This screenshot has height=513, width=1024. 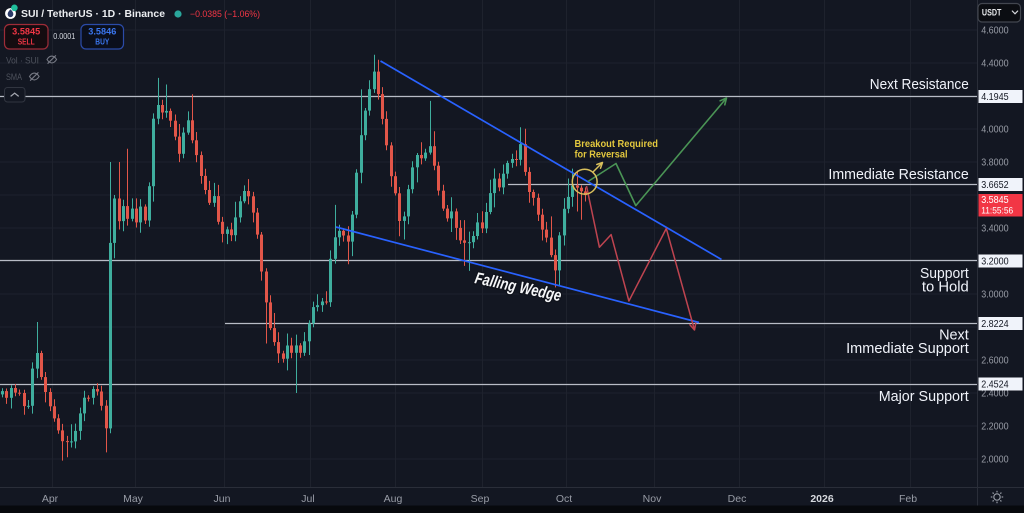 I want to click on svg-text: Immediate Resistance, so click(x=898, y=174).